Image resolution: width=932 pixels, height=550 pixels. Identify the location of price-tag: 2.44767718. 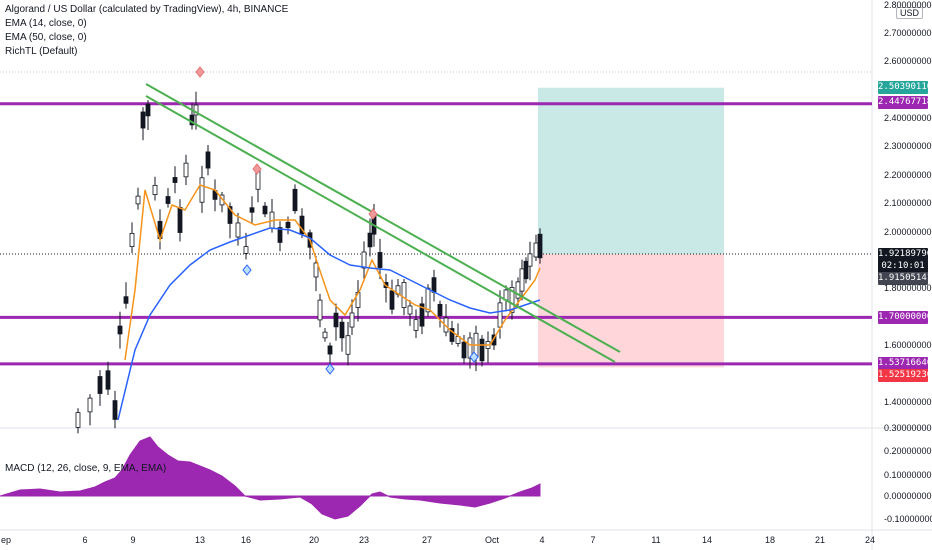
(905, 102).